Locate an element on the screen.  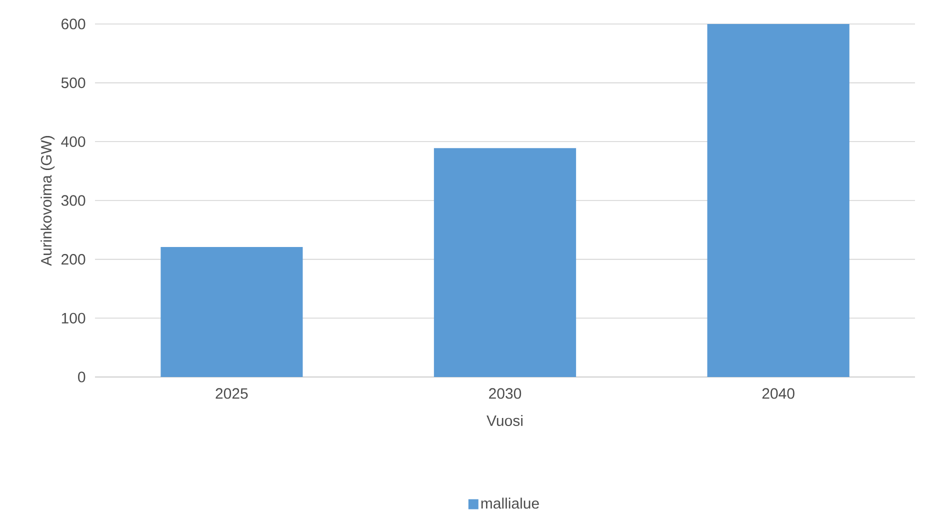
x-tick-label: 2025 is located at coordinates (232, 393).